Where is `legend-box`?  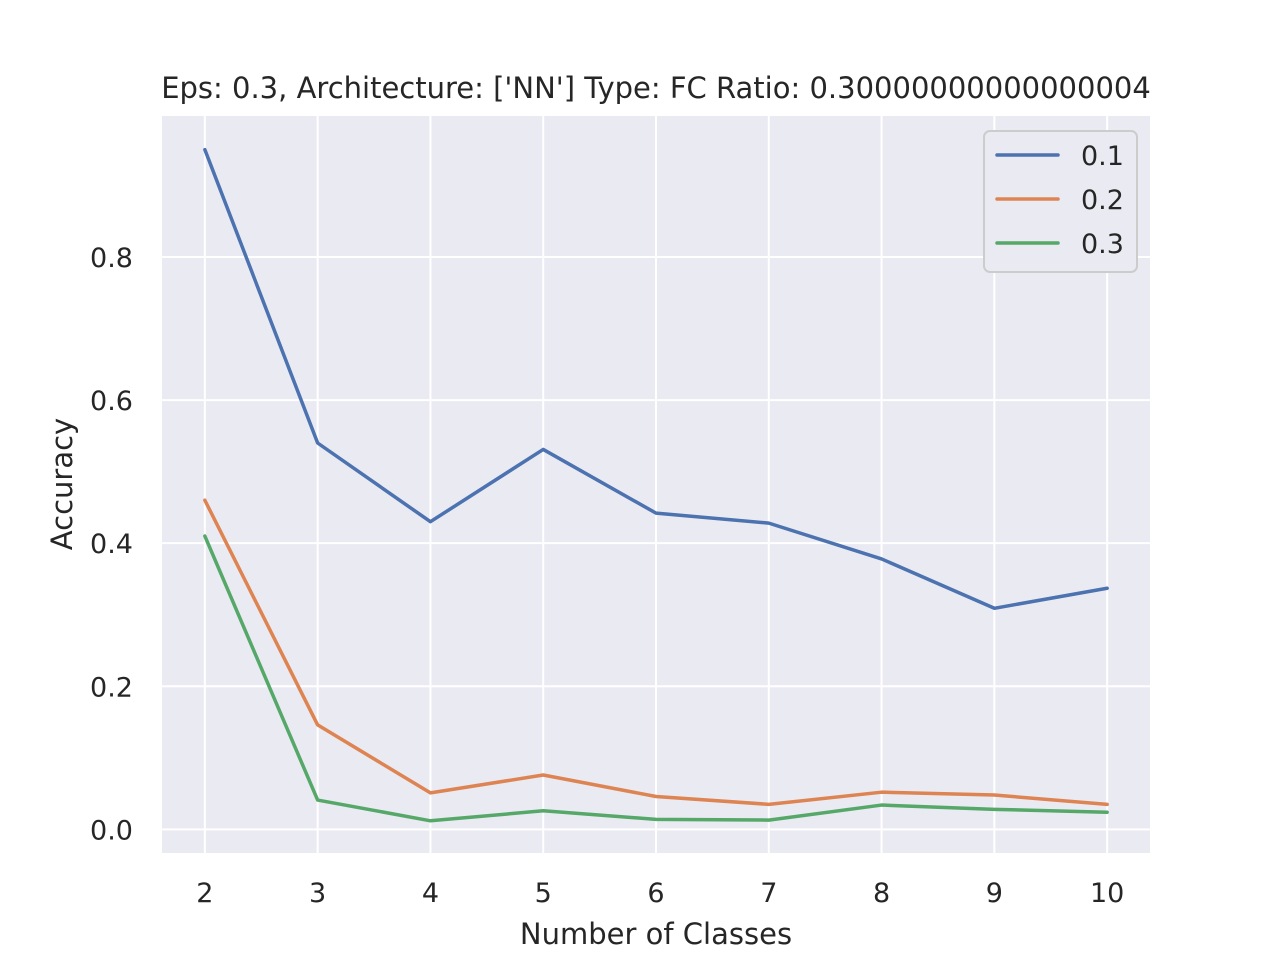 legend-box is located at coordinates (1060, 201).